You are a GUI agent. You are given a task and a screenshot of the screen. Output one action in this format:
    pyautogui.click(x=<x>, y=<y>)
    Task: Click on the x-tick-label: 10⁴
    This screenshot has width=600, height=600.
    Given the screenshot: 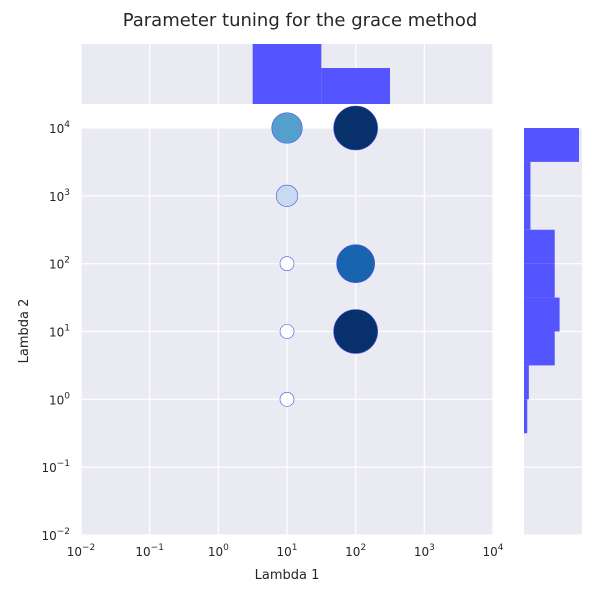 What is the action you would take?
    pyautogui.click(x=492, y=551)
    